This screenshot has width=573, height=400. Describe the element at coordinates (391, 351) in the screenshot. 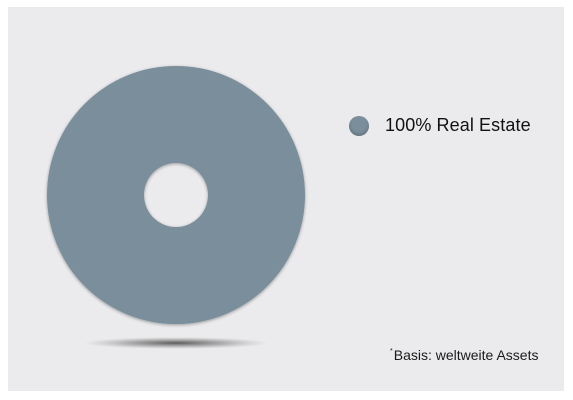

I see `footnote-marker: *` at that location.